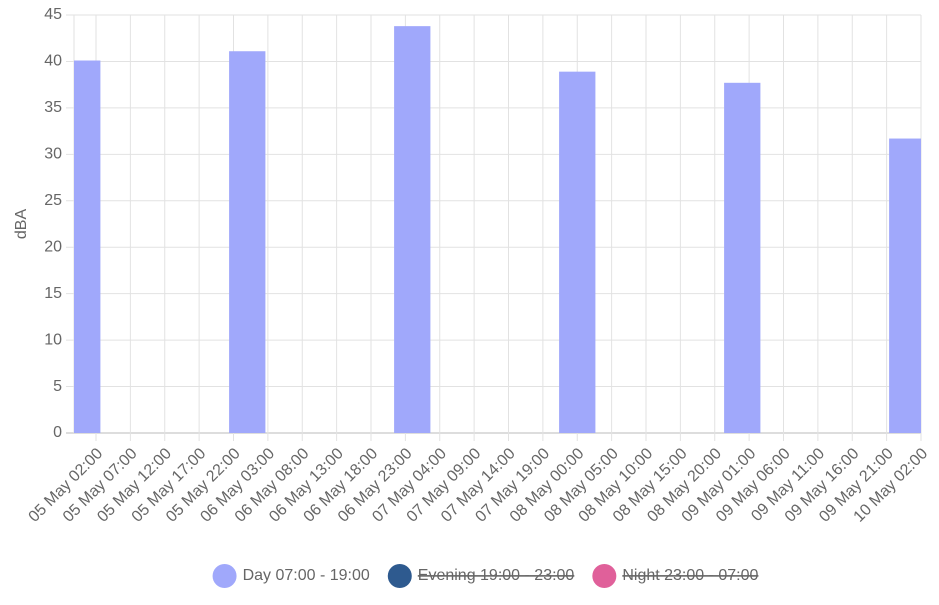 This screenshot has width=939, height=605. Describe the element at coordinates (306, 575) in the screenshot. I see `legend-label: Day 07:00 - 19:00` at that location.